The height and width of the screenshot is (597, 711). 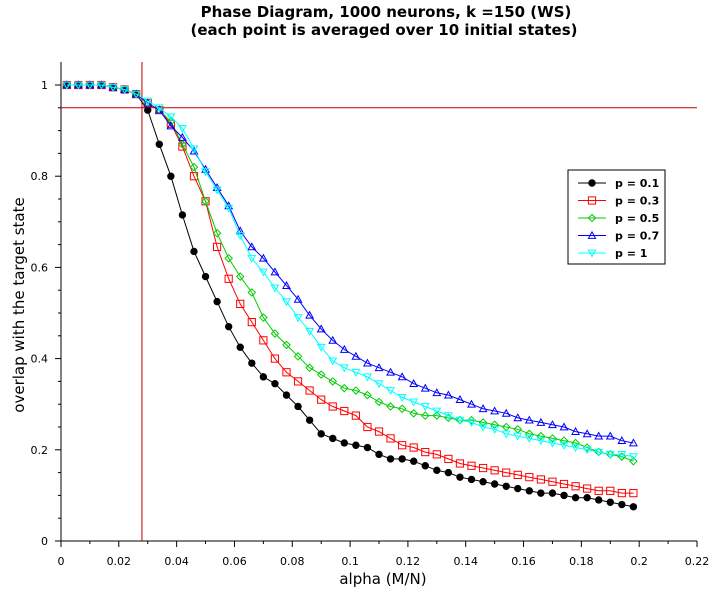 I want to click on x-tick-label: 0.1, so click(x=350, y=561).